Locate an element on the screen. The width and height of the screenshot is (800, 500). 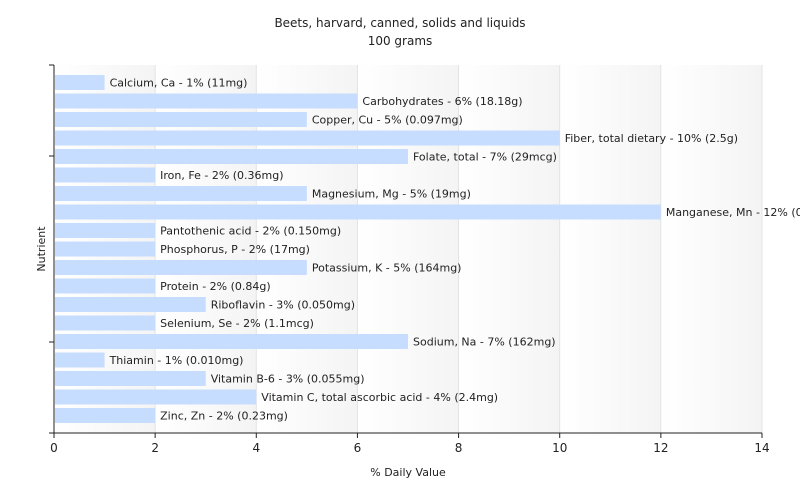
bar-label: Vitamin B-6 - 3% (0.055mg) is located at coordinates (288, 379).